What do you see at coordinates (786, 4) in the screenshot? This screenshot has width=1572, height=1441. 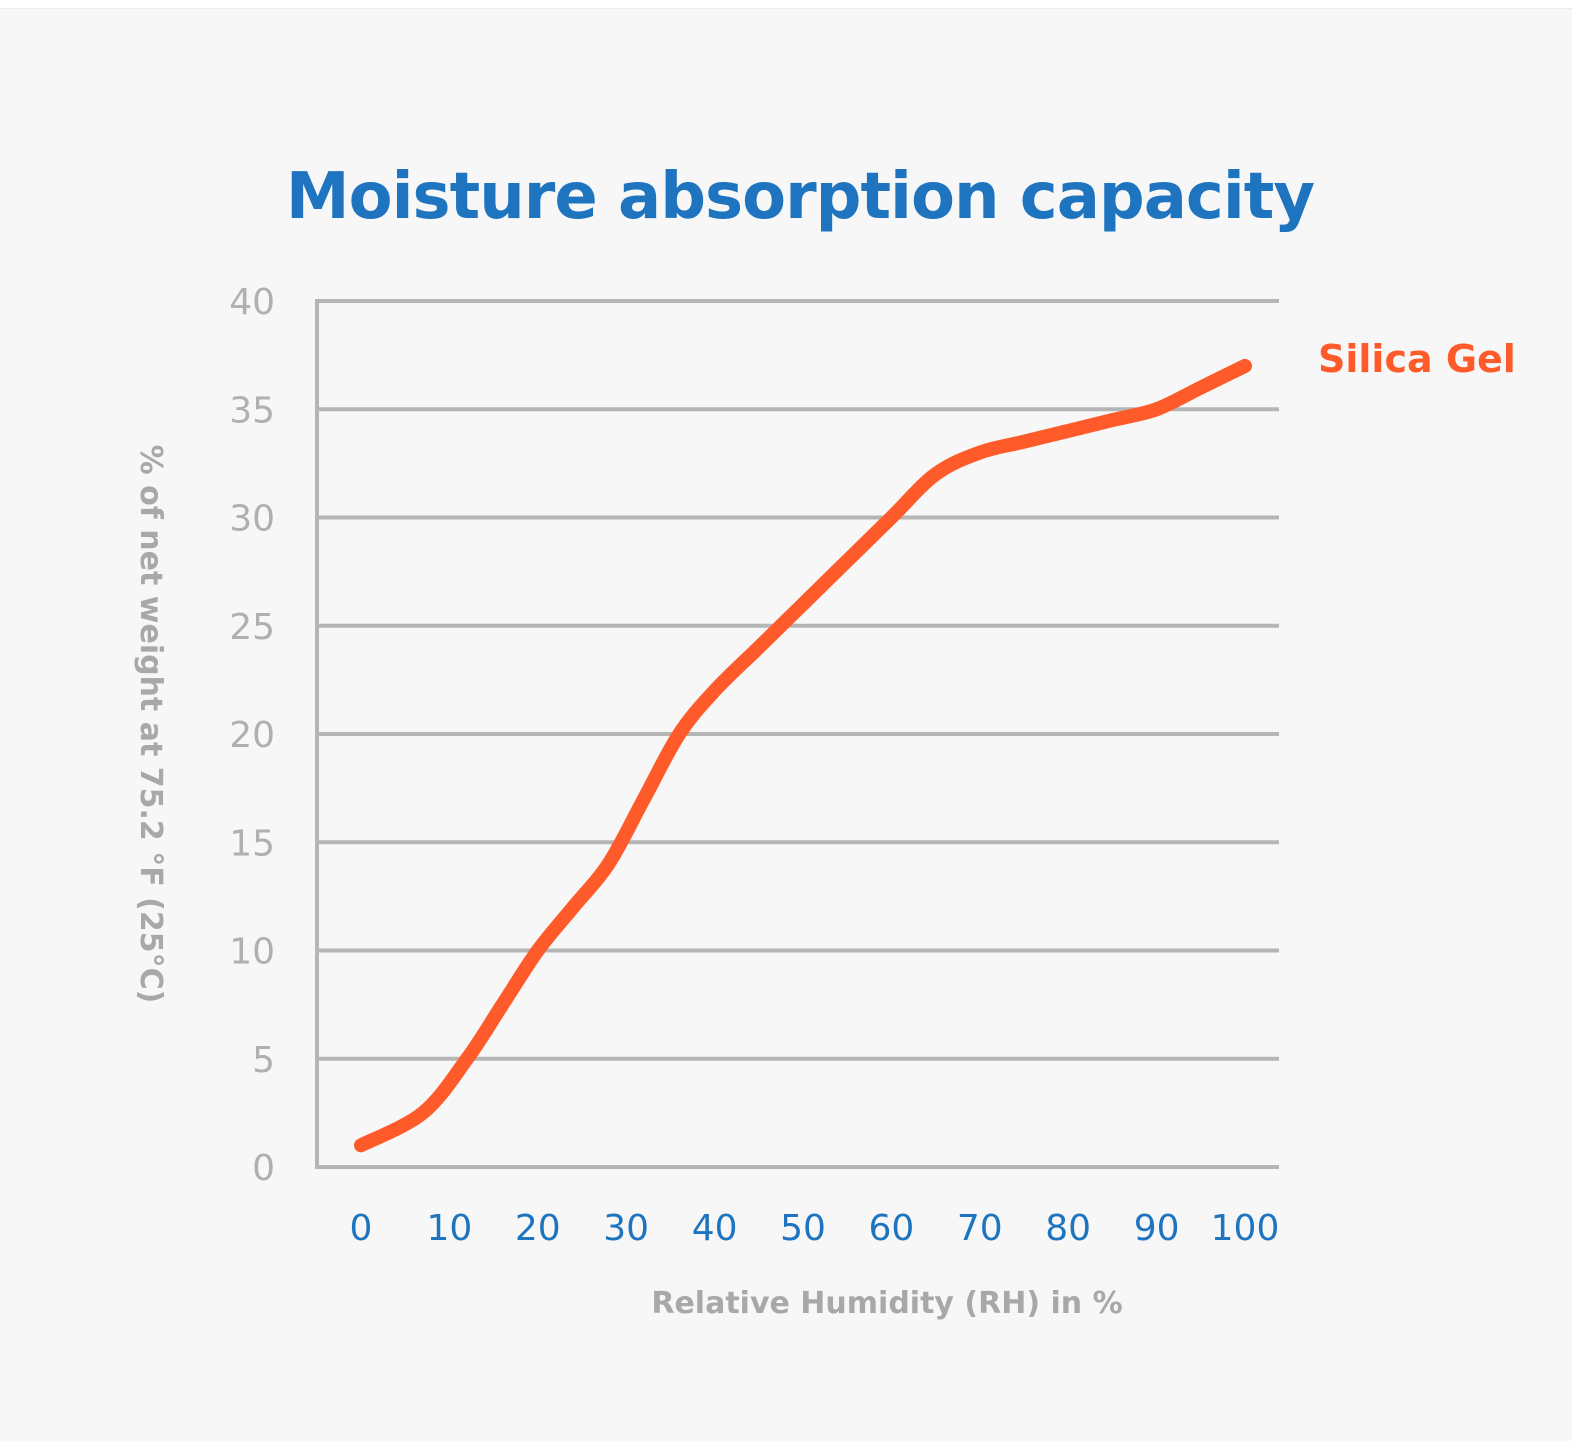 I see `top-rule` at bounding box center [786, 4].